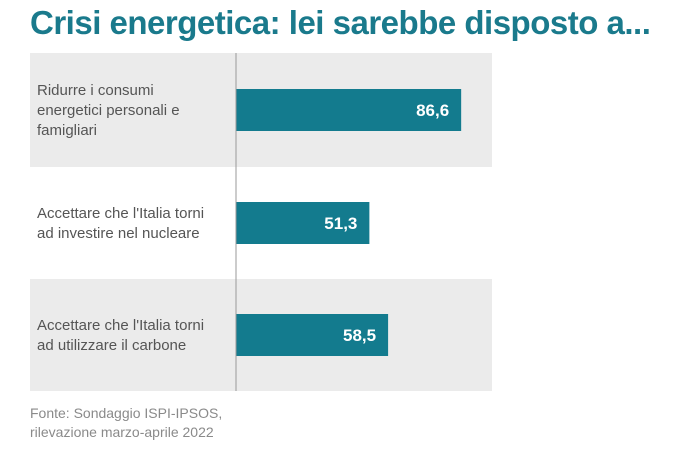 The width and height of the screenshot is (700, 453). Describe the element at coordinates (359, 335) in the screenshot. I see `bar-value-label-3: 58,5` at that location.